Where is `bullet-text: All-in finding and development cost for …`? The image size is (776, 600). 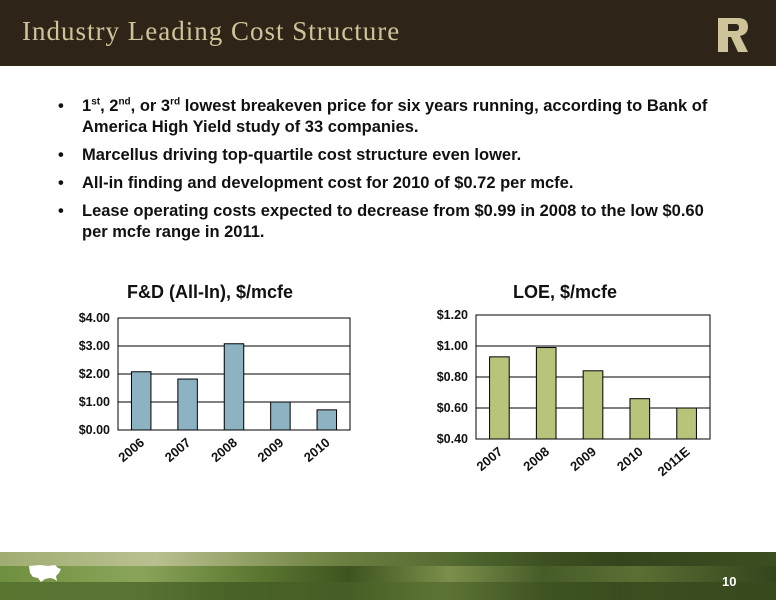
bullet-text: All-in finding and development cost for … is located at coordinates (328, 183).